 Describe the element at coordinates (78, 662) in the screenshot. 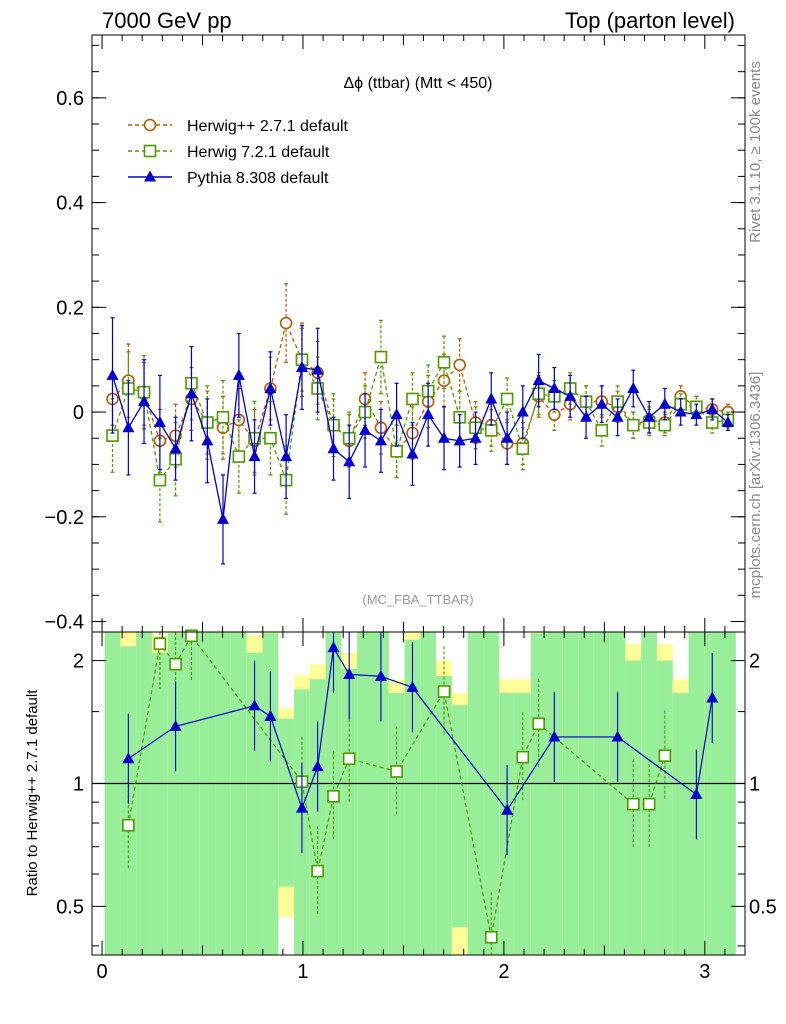

I see `ratio-y-tick-label: 2` at that location.